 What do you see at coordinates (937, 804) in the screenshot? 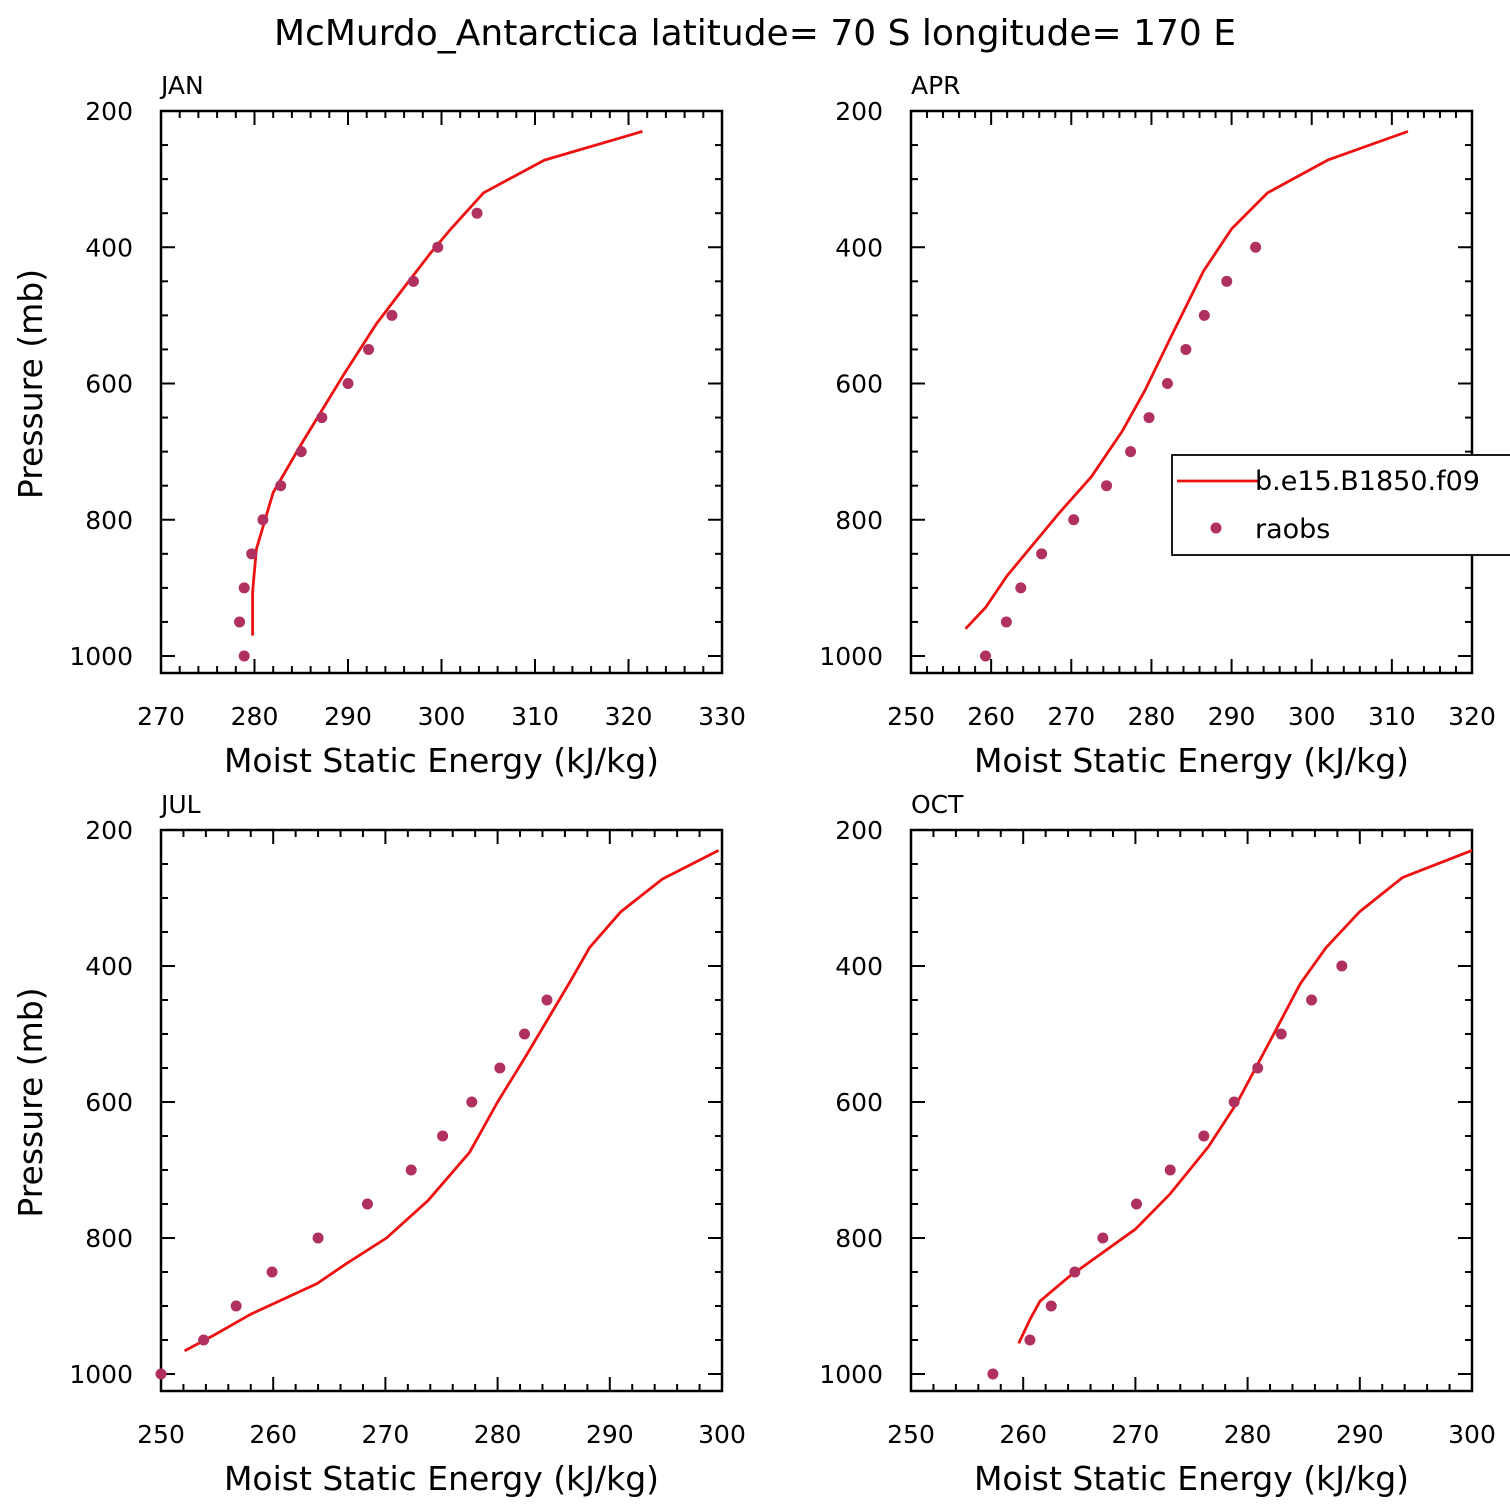
I see `panel-label: OCT` at bounding box center [937, 804].